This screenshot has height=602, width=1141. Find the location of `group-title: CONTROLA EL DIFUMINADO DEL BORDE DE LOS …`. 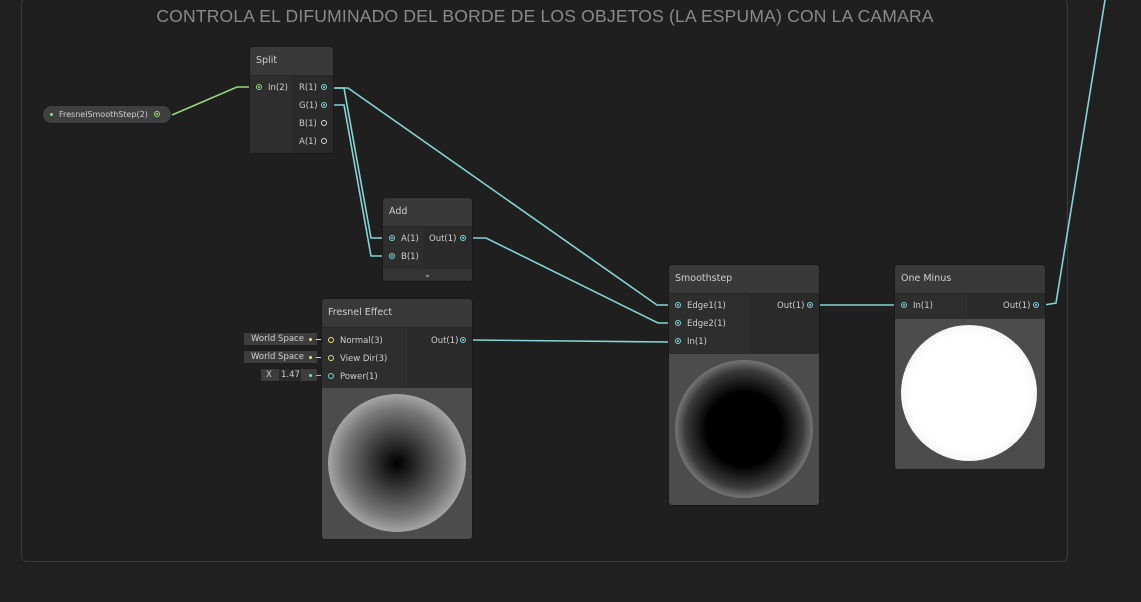

group-title: CONTROLA EL DIFUMINADO DEL BORDE DE LOS … is located at coordinates (545, 16).